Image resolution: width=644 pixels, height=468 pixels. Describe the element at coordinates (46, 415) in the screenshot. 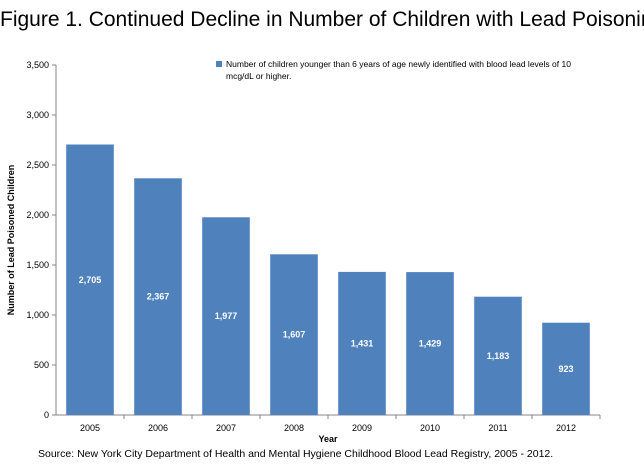

I see `y-tick-label: 0` at that location.